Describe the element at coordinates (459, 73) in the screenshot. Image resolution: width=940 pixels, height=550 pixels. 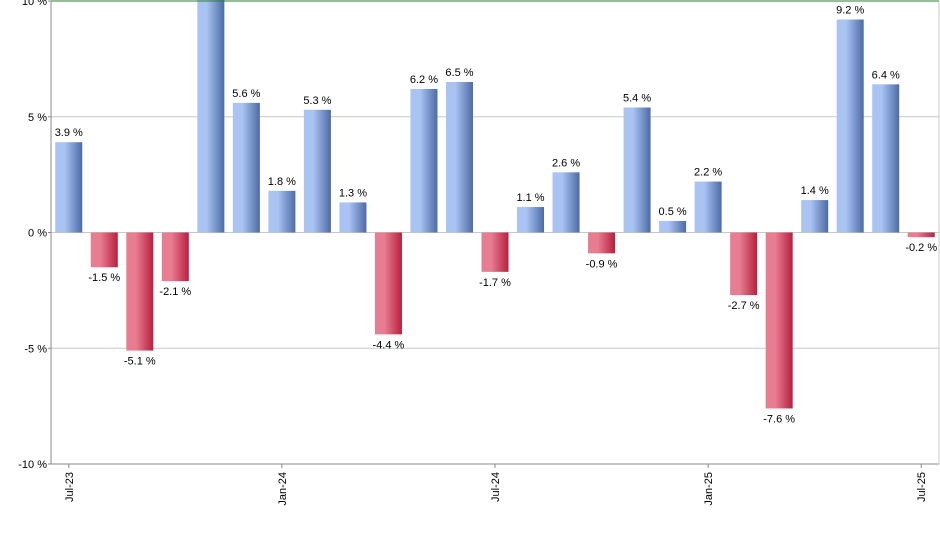
I see `data-label: 6.5 %` at that location.